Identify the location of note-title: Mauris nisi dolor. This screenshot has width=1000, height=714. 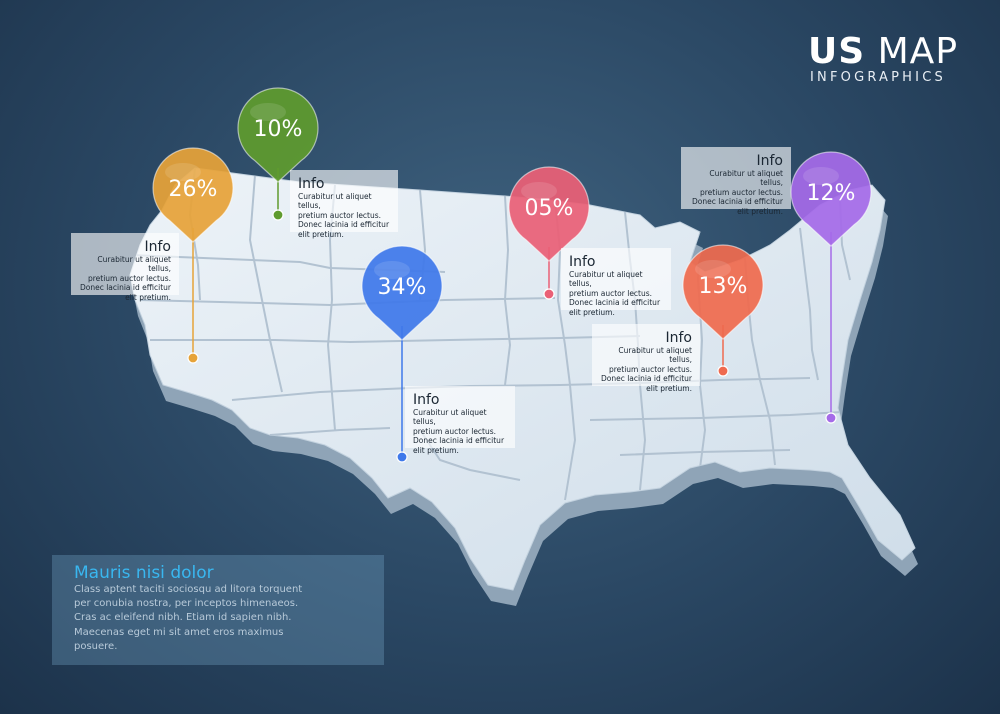
(144, 573).